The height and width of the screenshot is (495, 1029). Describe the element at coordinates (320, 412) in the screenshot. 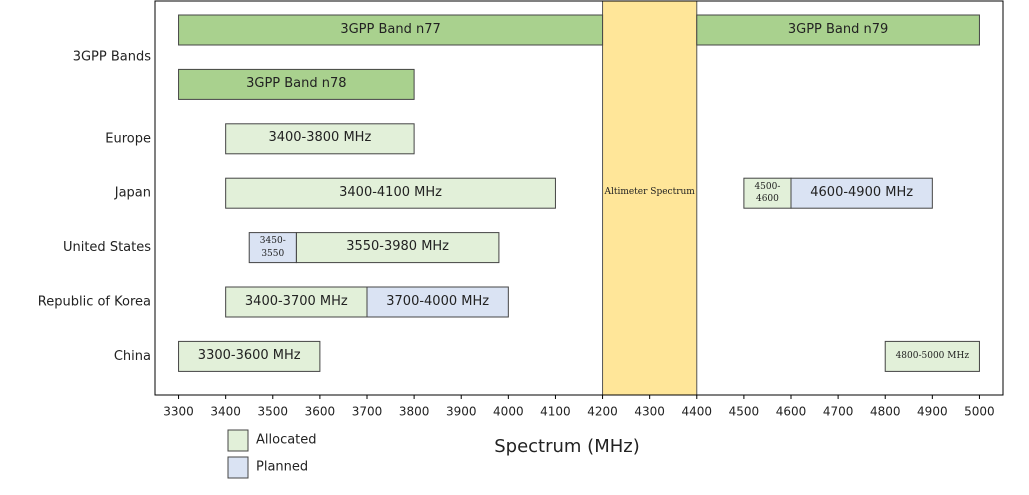

I see `x-tick-label: 3600` at that location.